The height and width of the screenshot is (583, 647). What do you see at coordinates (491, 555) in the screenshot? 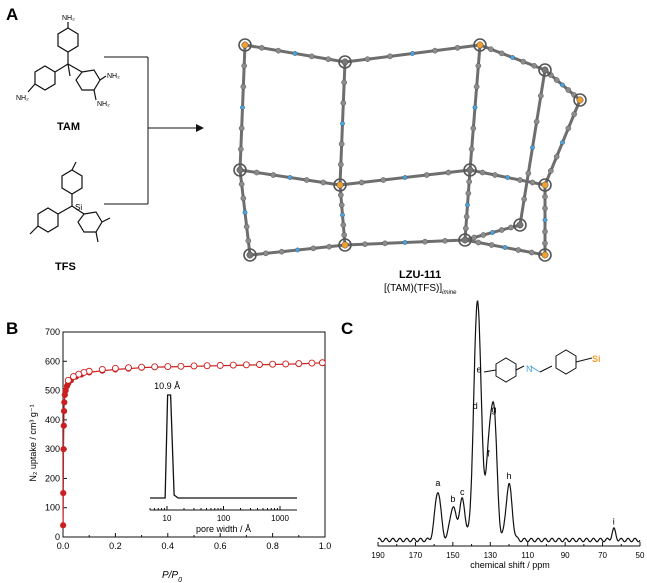
I see `nmr-xtick-label: 130` at bounding box center [491, 555].